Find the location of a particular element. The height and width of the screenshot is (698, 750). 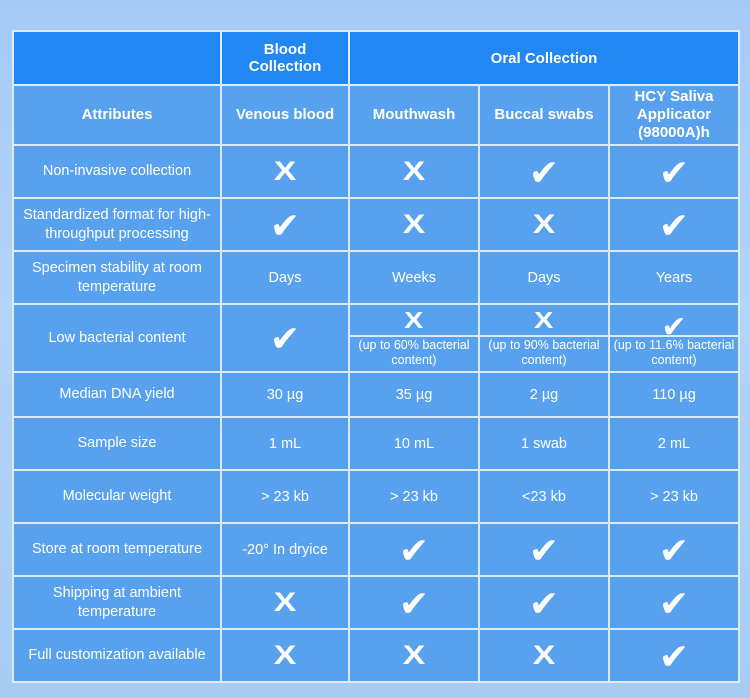

value-cell: 10 mL is located at coordinates (414, 443).